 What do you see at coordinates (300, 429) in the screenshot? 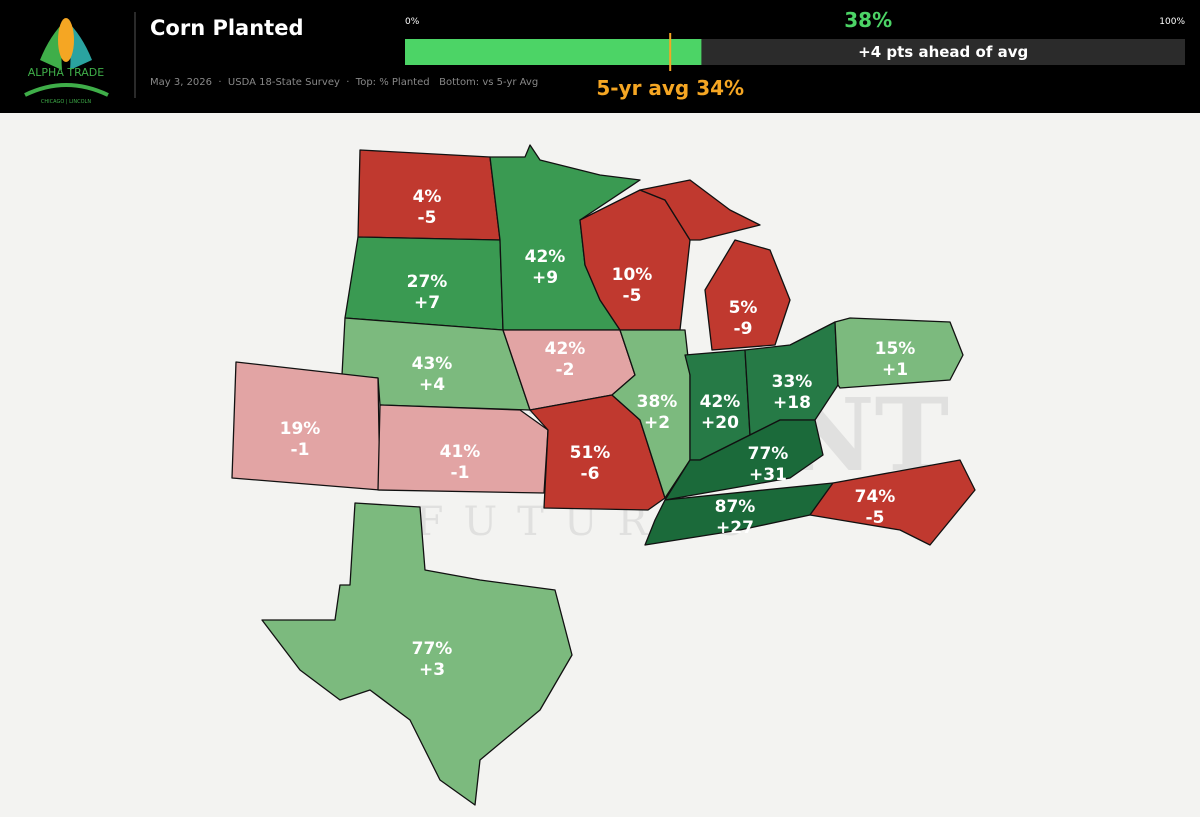
I see `state-planted: 19%` at bounding box center [300, 429].